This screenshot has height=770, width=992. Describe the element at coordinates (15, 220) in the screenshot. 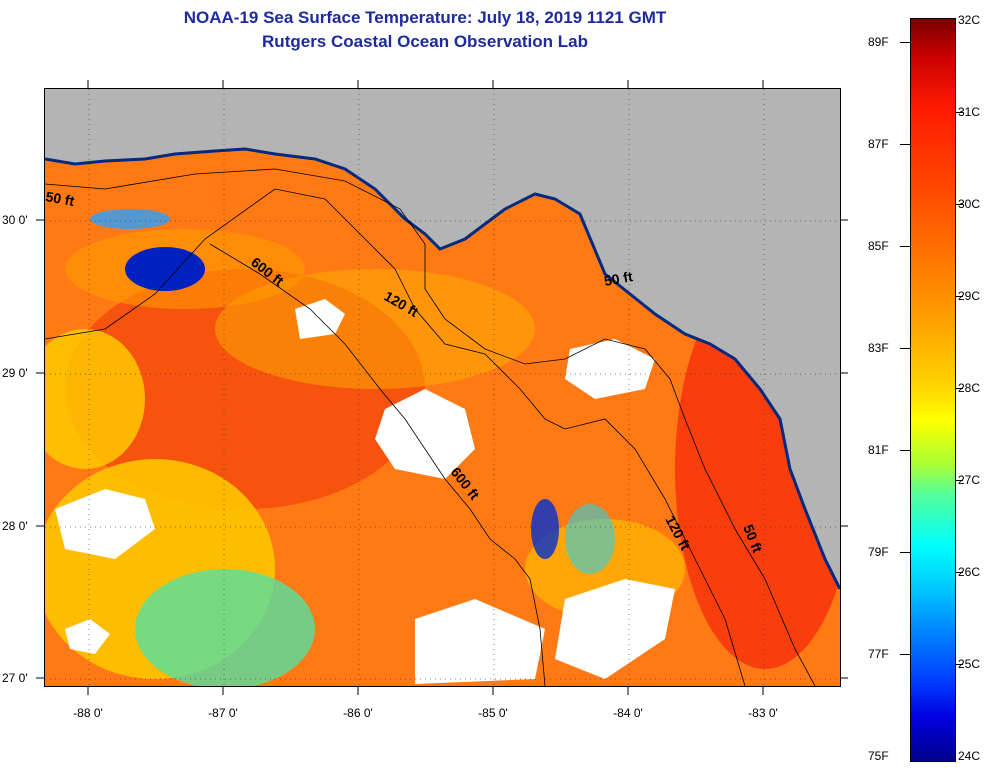

I see `latitude-label: 30 0'` at that location.